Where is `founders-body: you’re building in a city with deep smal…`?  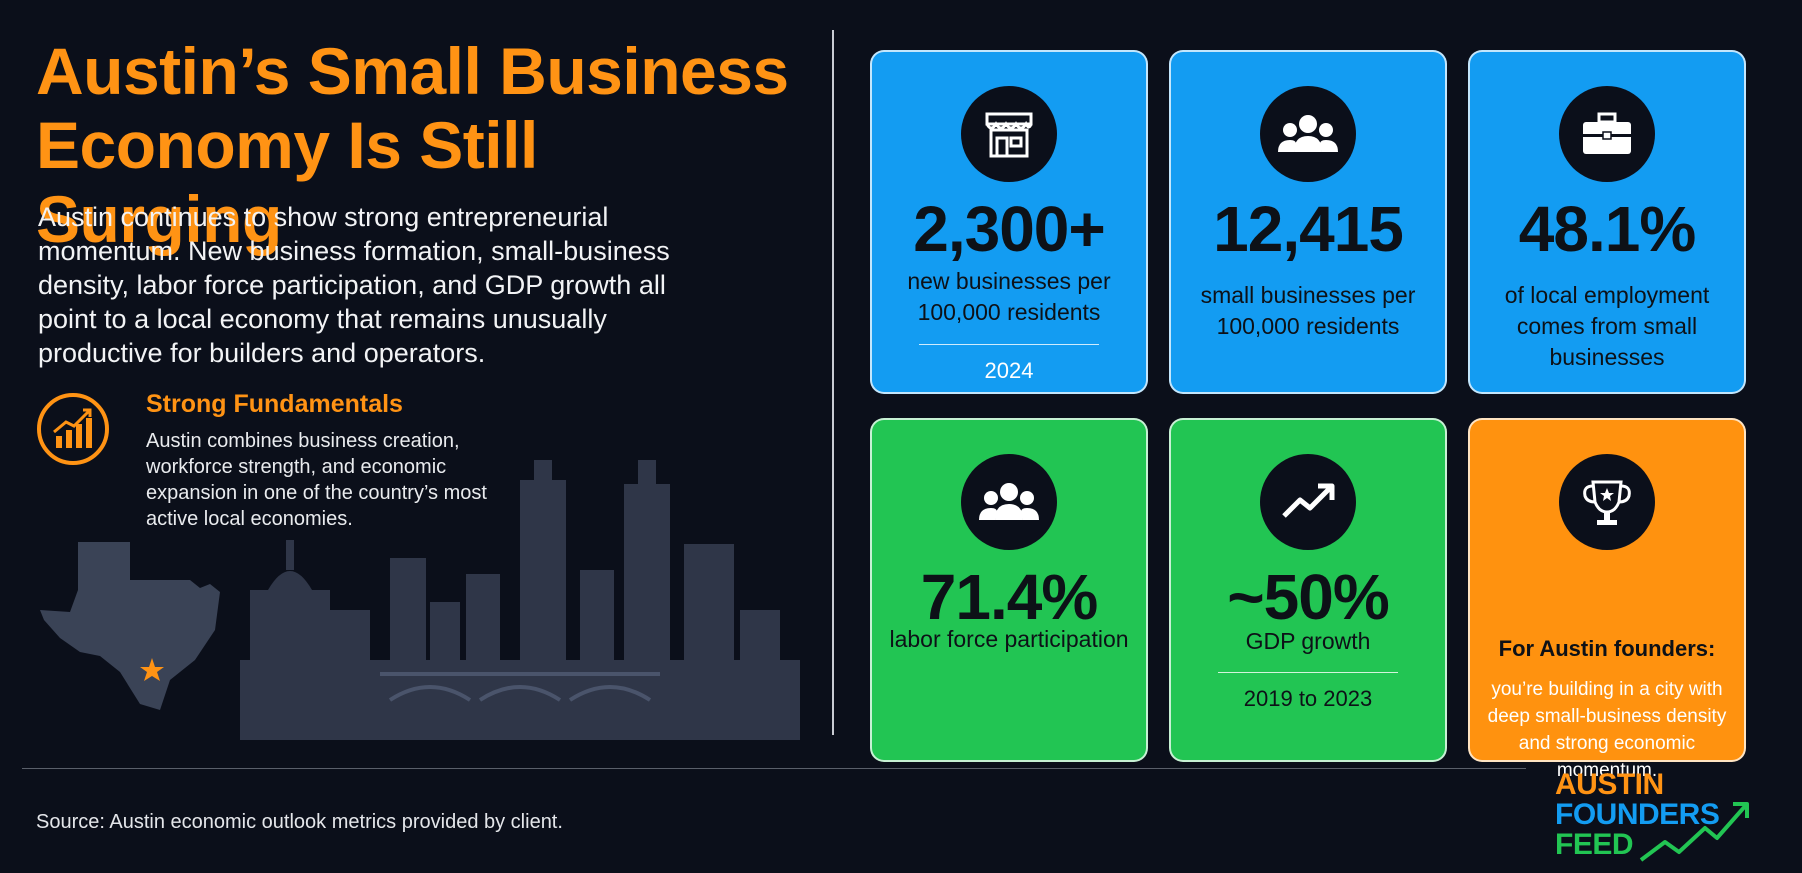 founders-body: you’re building in a city with deep smal… is located at coordinates (1607, 730).